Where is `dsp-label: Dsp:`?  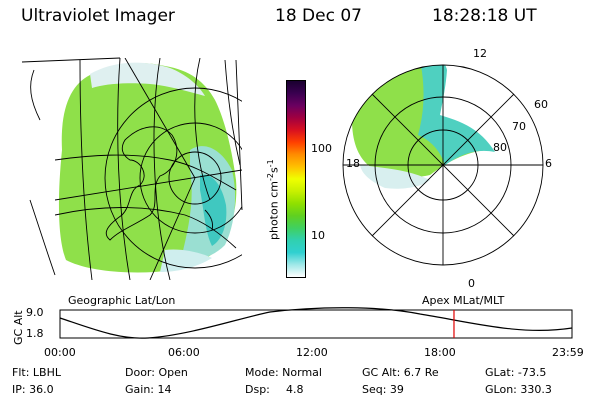
dsp-label: Dsp: is located at coordinates (257, 389).